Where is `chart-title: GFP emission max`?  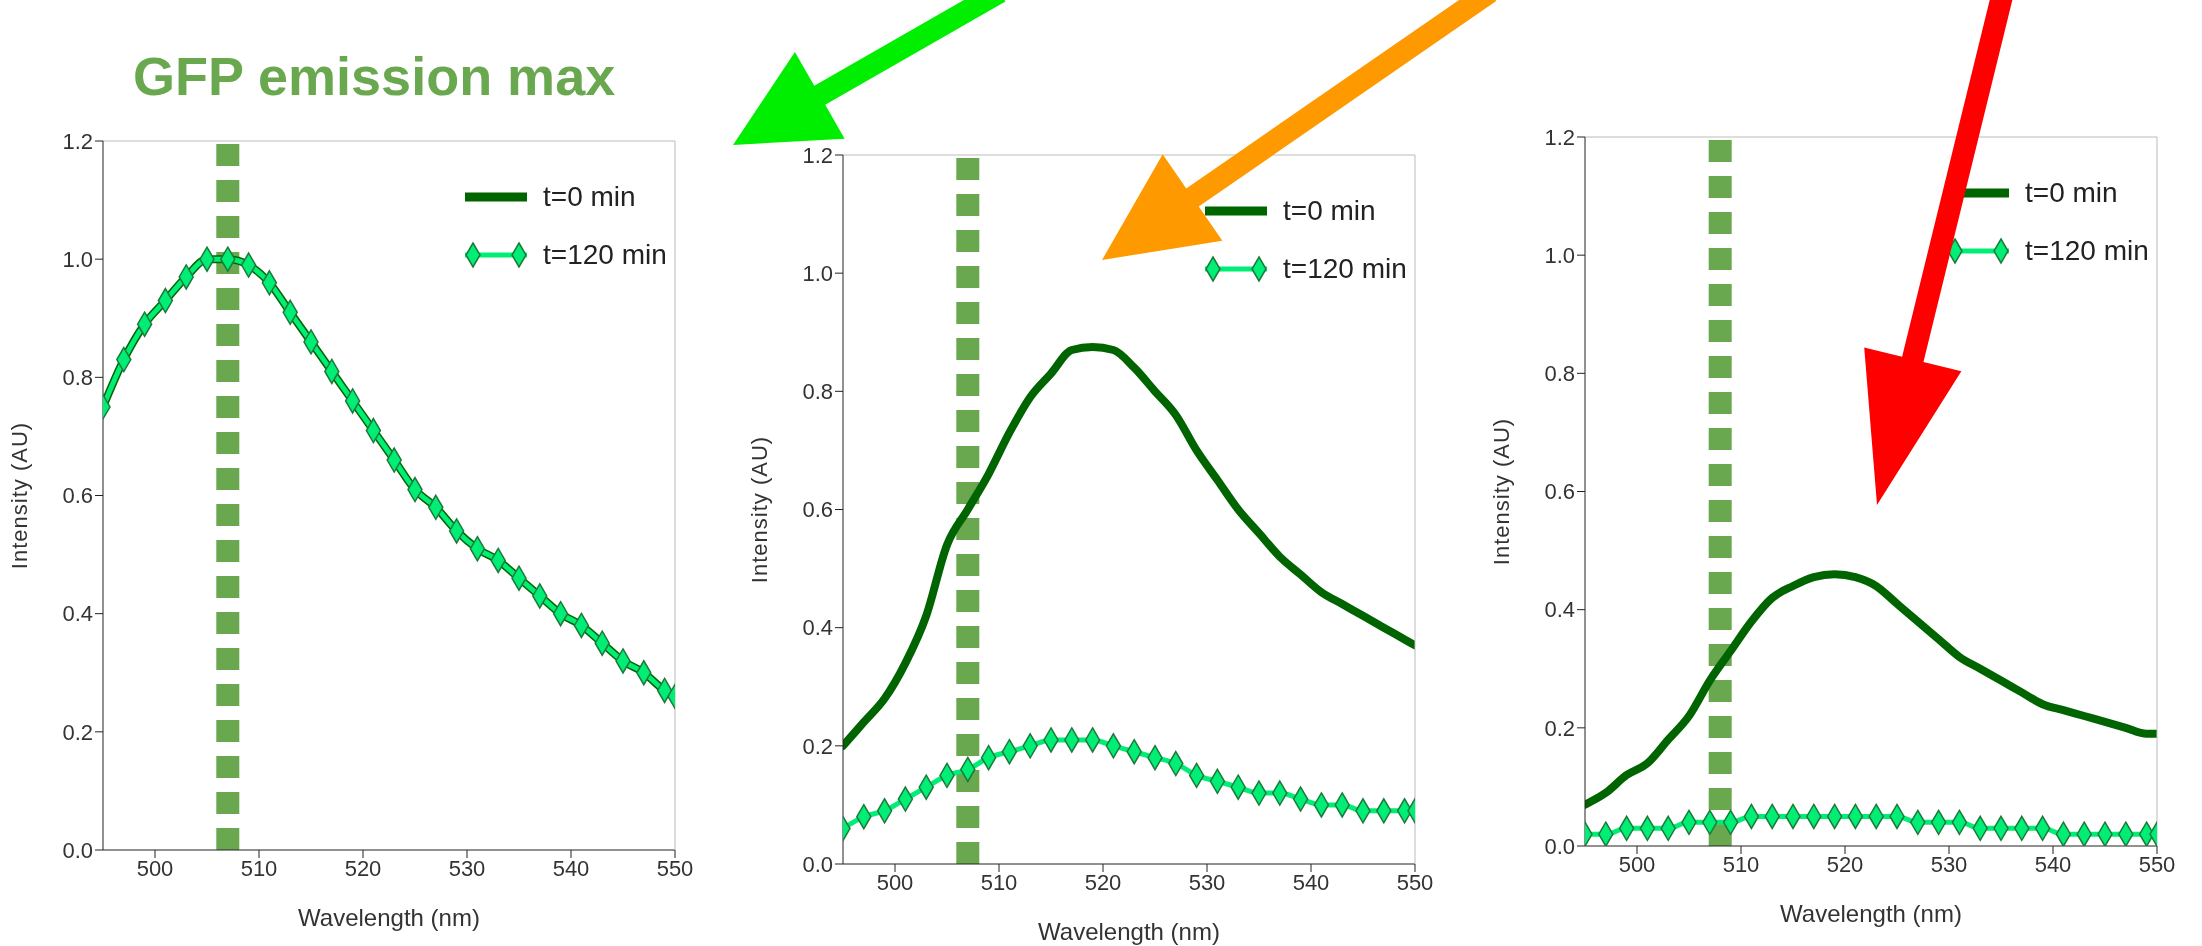
chart-title: GFP emission max is located at coordinates (374, 76).